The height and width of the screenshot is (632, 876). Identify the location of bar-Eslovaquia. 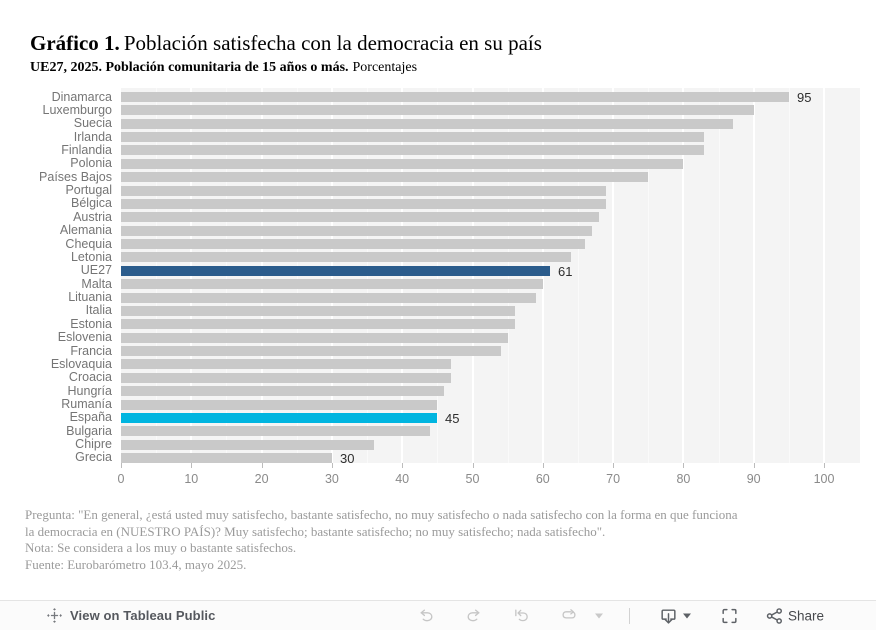
(286, 364).